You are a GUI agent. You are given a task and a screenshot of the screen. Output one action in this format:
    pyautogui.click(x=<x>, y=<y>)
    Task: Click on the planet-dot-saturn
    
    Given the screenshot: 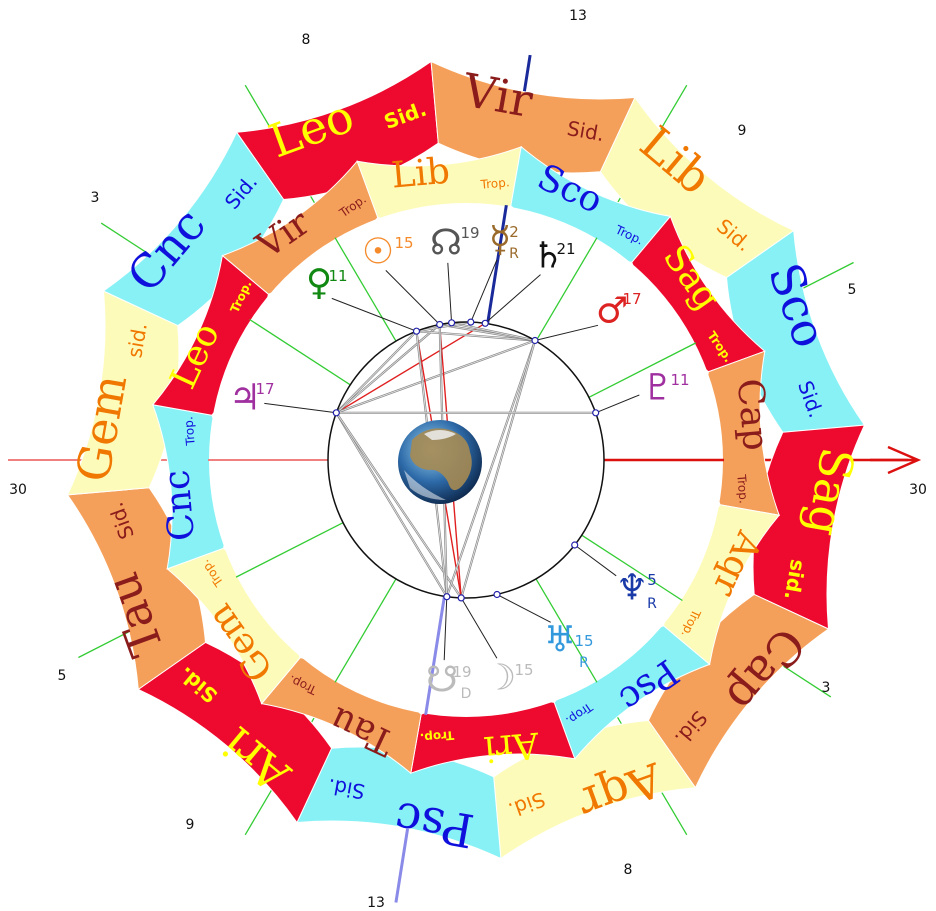 What is the action you would take?
    pyautogui.click(x=485, y=323)
    